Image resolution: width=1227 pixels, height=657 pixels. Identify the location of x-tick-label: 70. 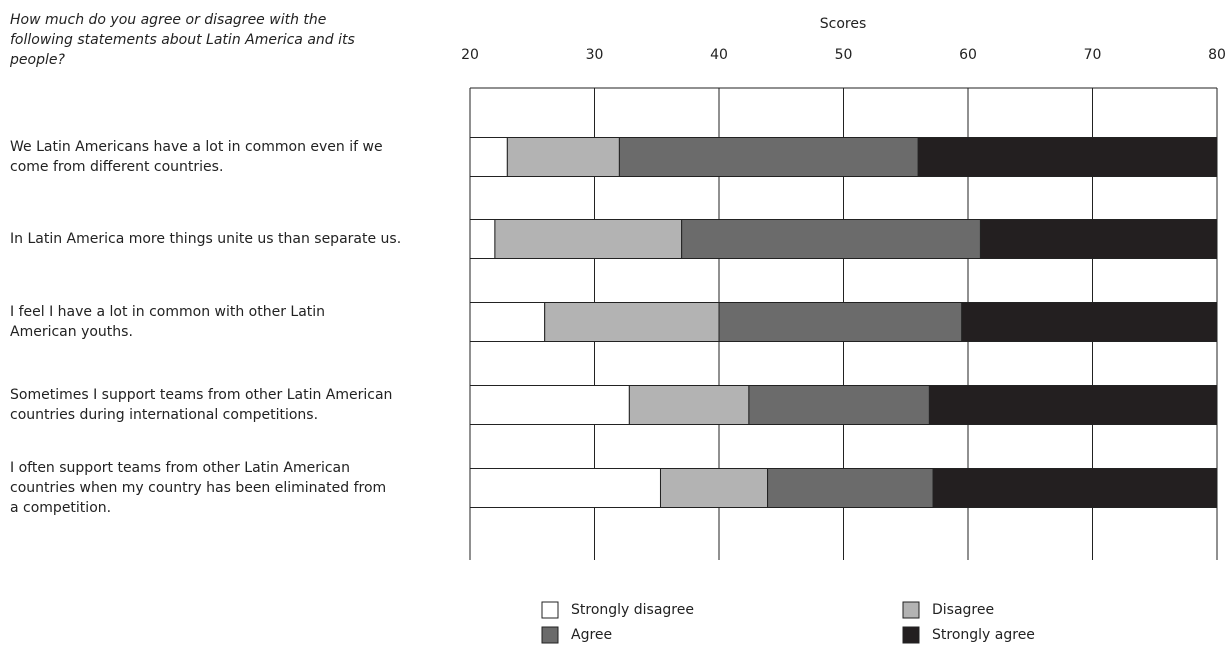
(1093, 55).